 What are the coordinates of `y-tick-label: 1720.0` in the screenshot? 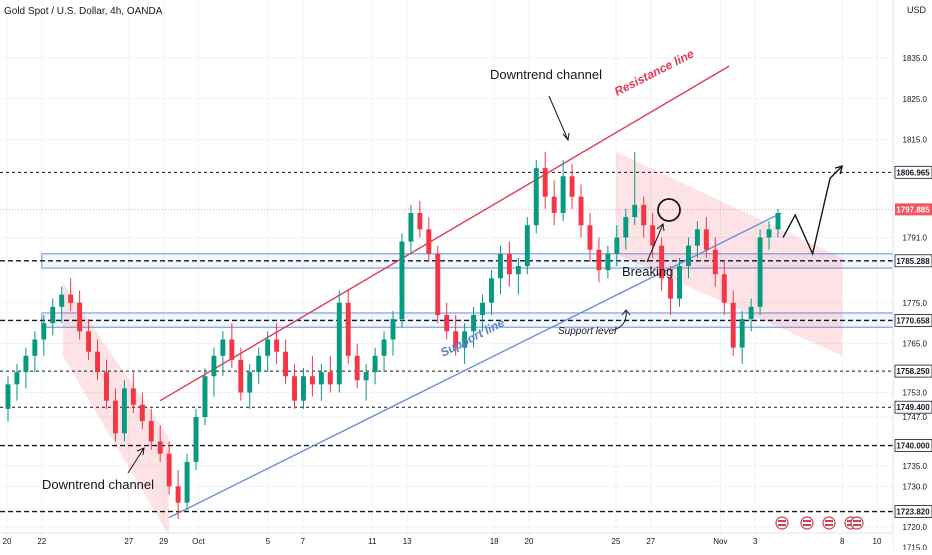 It's located at (915, 527).